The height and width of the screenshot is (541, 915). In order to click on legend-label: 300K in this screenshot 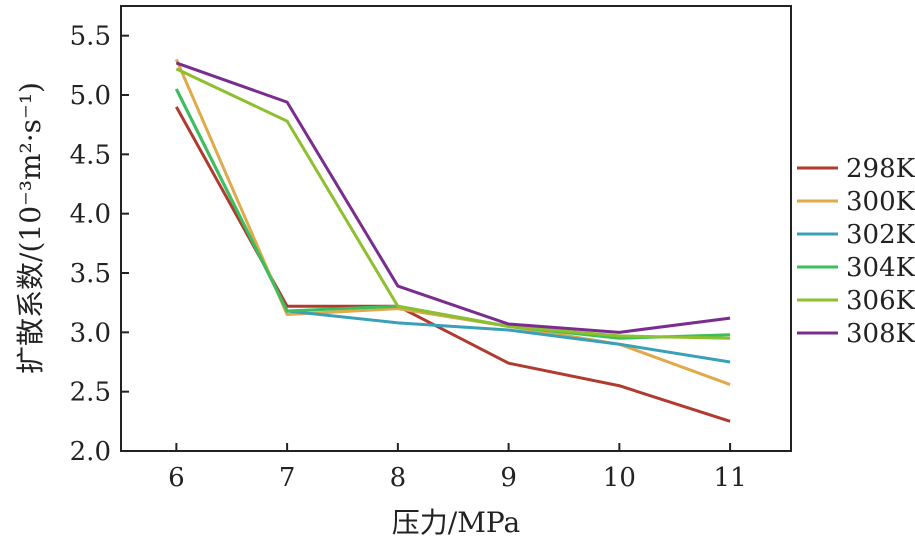, I will do `click(880, 202)`.